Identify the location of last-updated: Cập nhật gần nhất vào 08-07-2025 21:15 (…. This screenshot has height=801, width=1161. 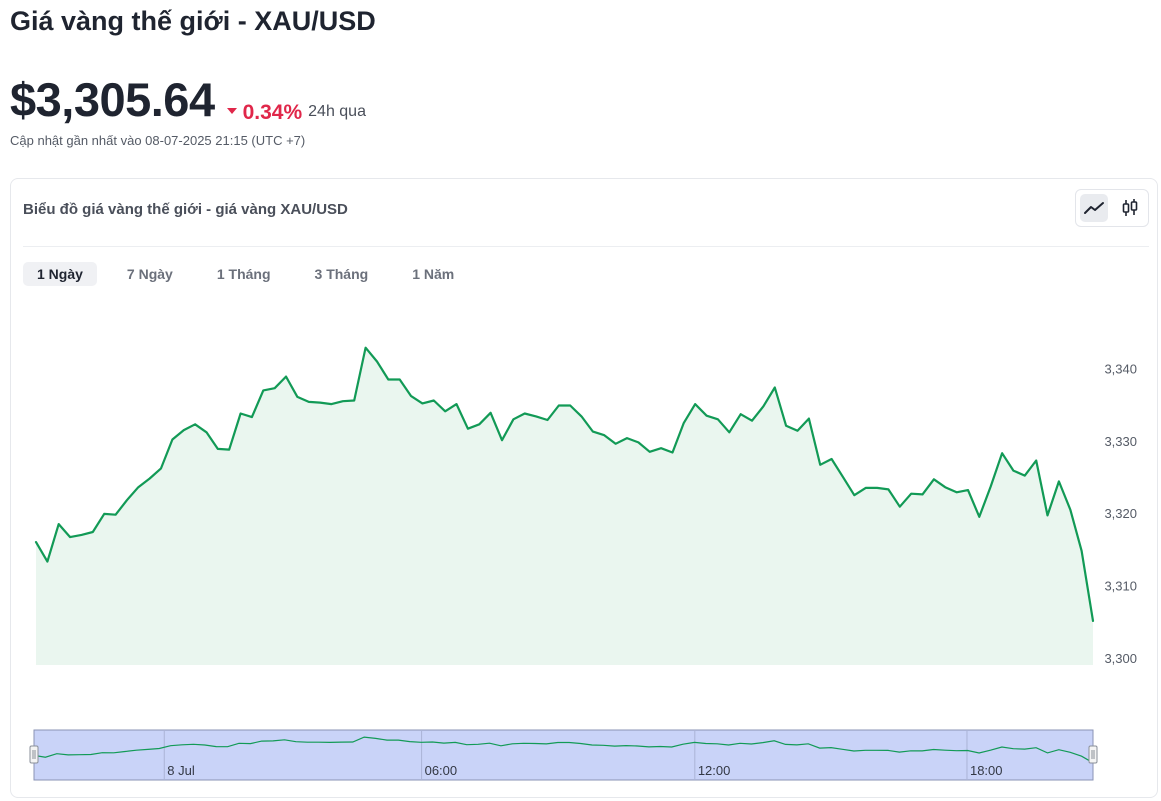
(158, 140).